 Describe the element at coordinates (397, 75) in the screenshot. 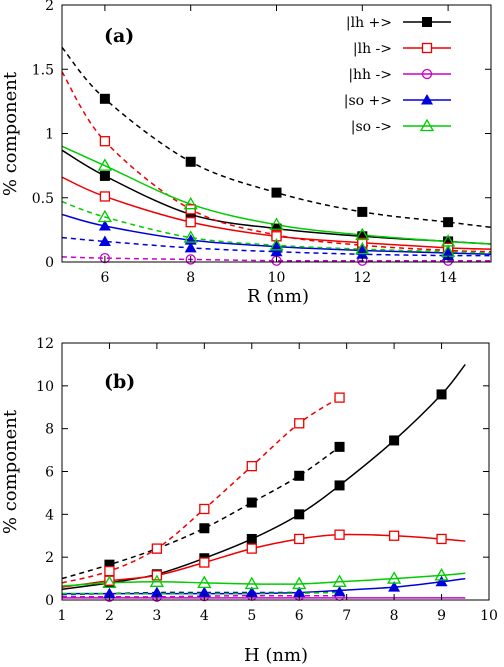

I see `panel-a-legend: |lh +> |lh -> |hh -> |so +> |so ->` at that location.